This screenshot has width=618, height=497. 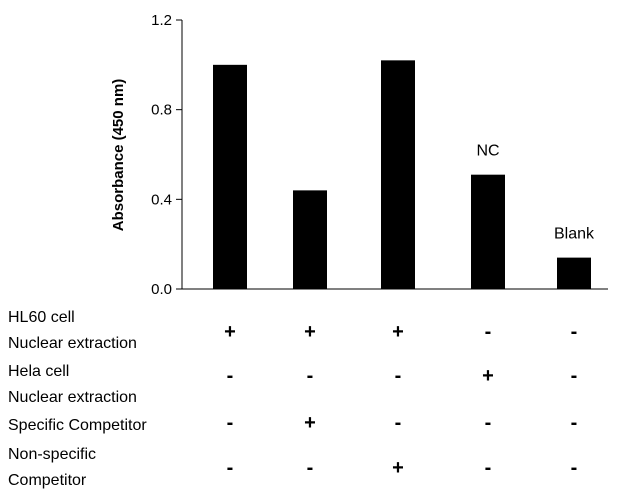 What do you see at coordinates (47, 480) in the screenshot?
I see `condition-label: Competitor` at bounding box center [47, 480].